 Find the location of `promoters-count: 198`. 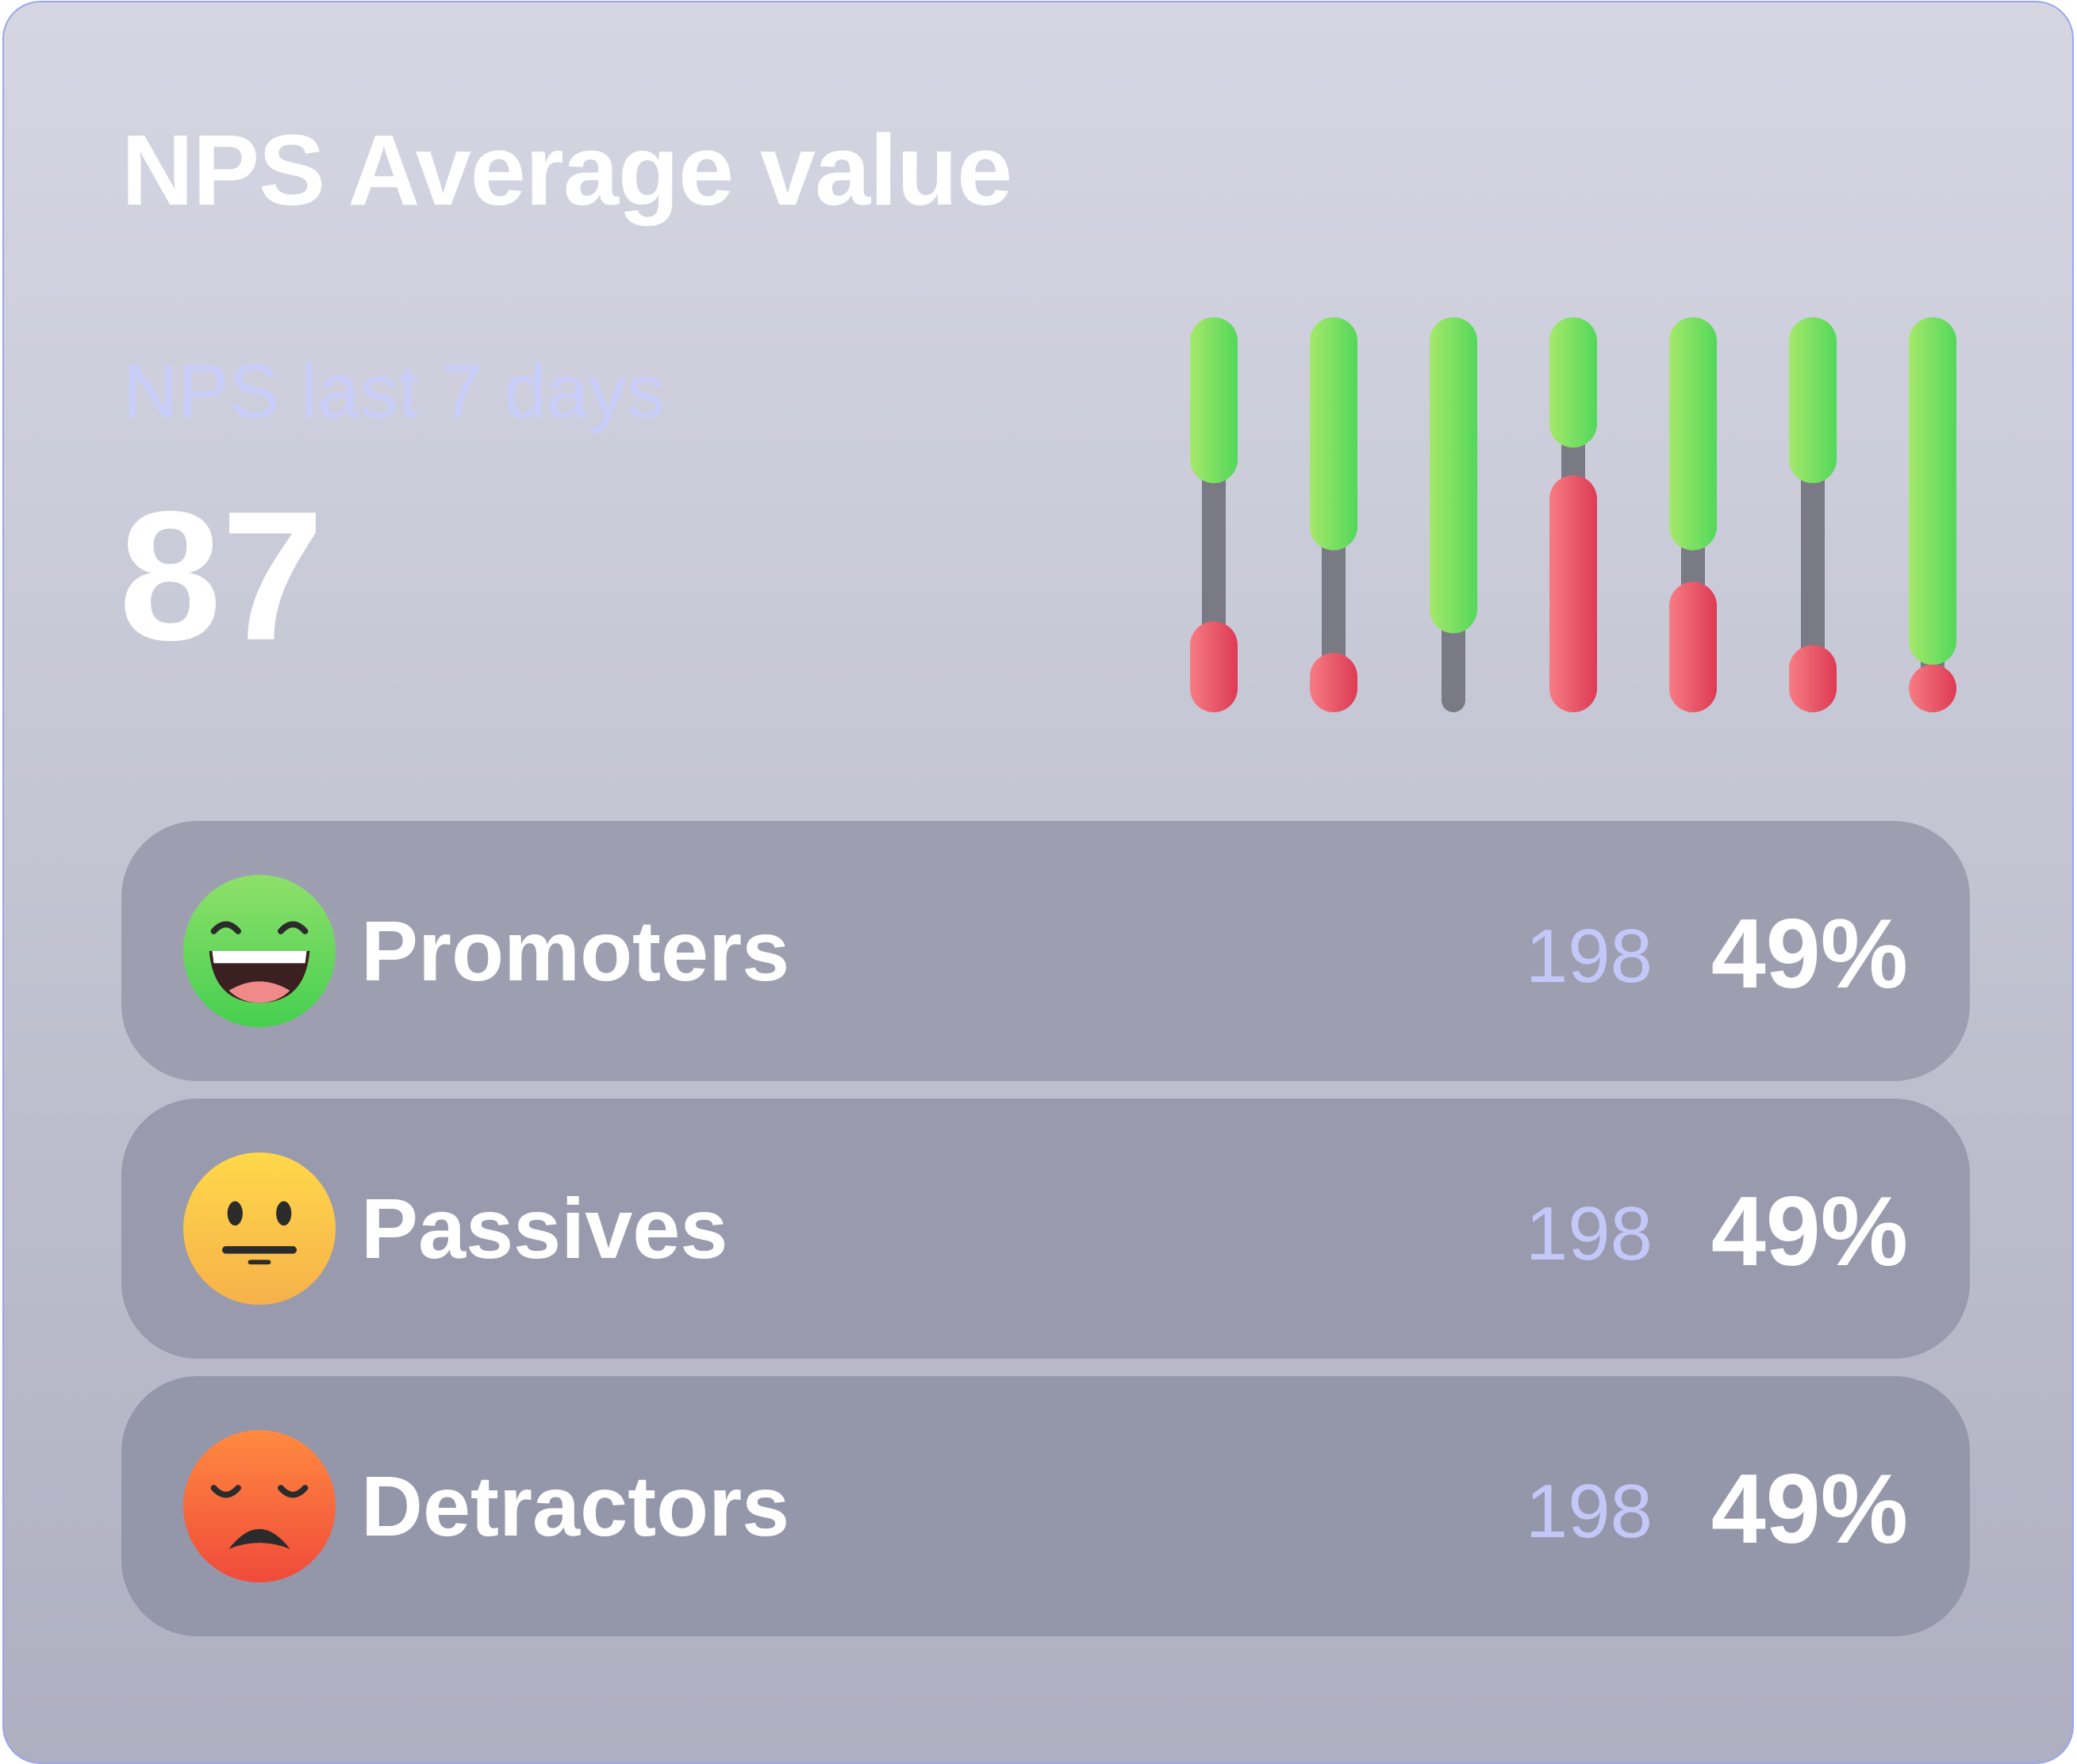

promoters-count: 198 is located at coordinates (1589, 956).